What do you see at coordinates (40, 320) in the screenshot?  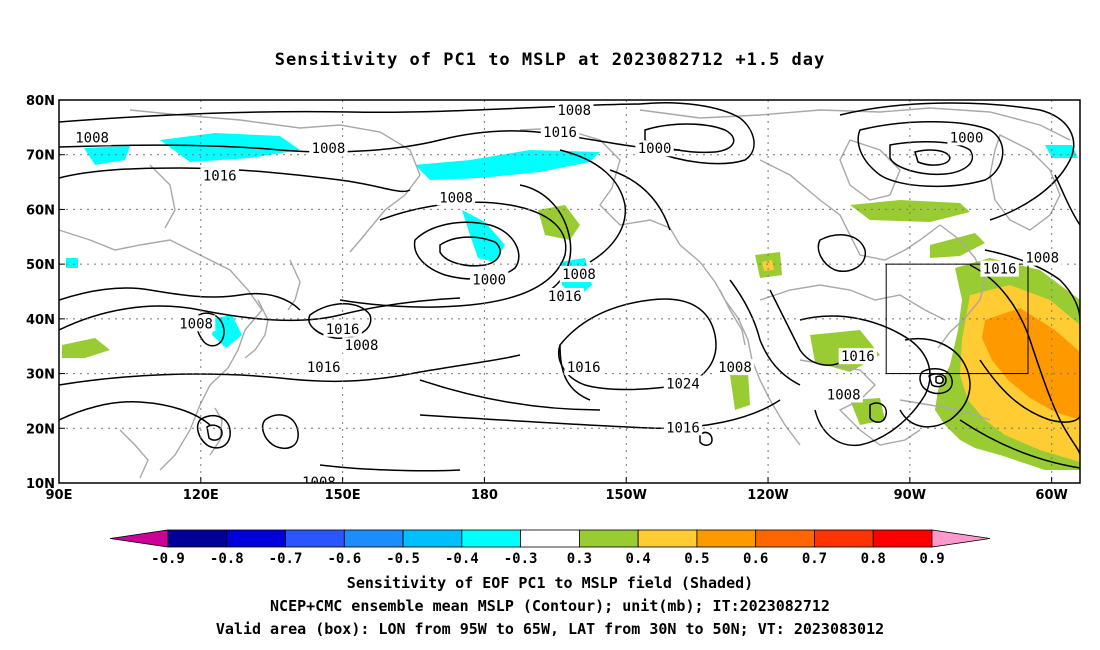 I see `y-tick-label: 40N` at bounding box center [40, 320].